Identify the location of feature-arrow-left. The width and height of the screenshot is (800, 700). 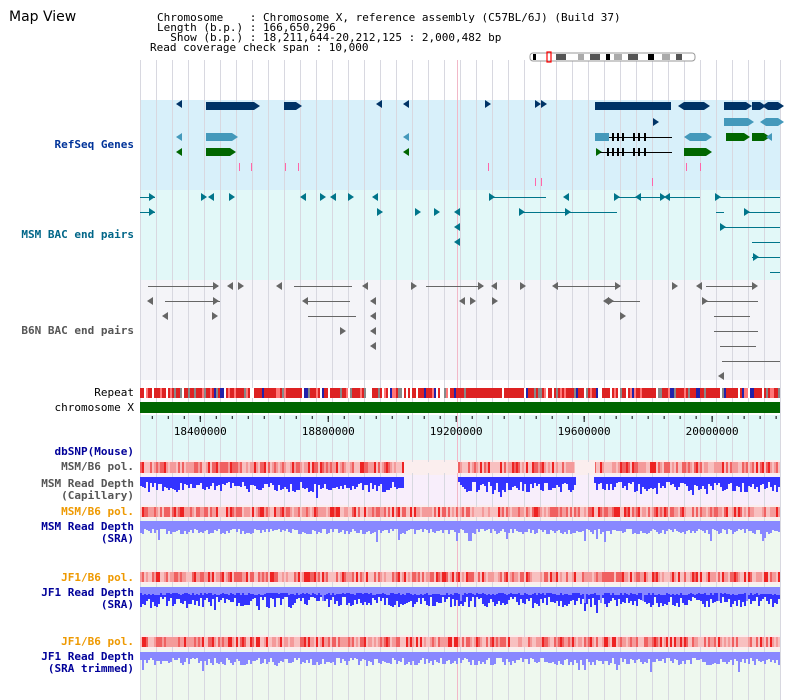
(457, 227).